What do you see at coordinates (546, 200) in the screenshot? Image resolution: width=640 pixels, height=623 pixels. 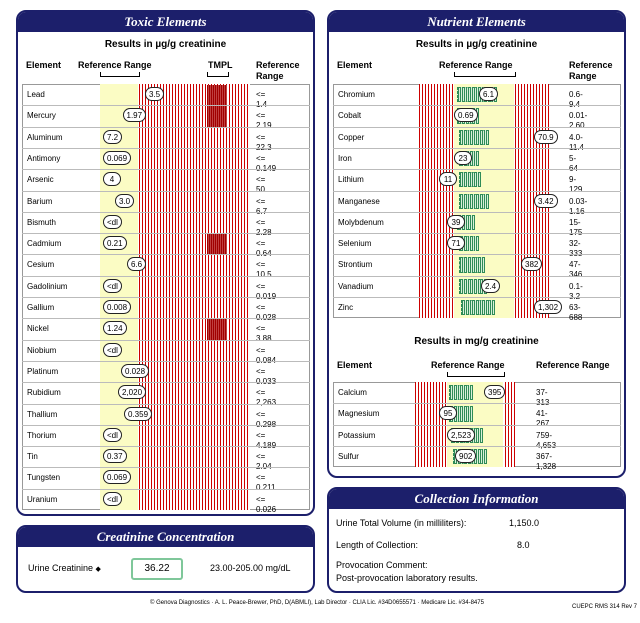 I see `nutrient-result-oval: 3.42` at bounding box center [546, 200].